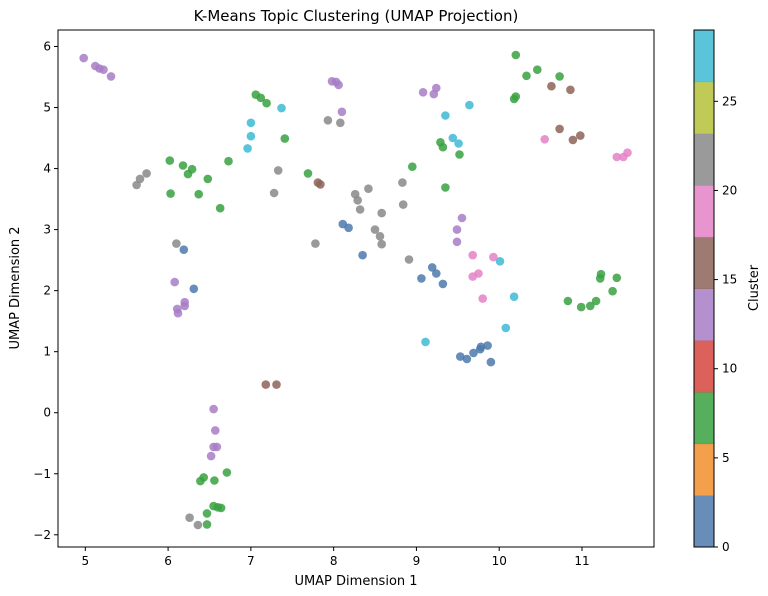  What do you see at coordinates (334, 561) in the screenshot?
I see `x-tick-label: 8` at bounding box center [334, 561].